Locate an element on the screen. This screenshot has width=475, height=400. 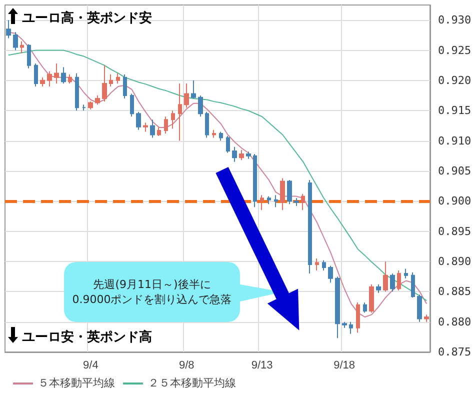
y-tick-label: 0.890 is located at coordinates (455, 261).